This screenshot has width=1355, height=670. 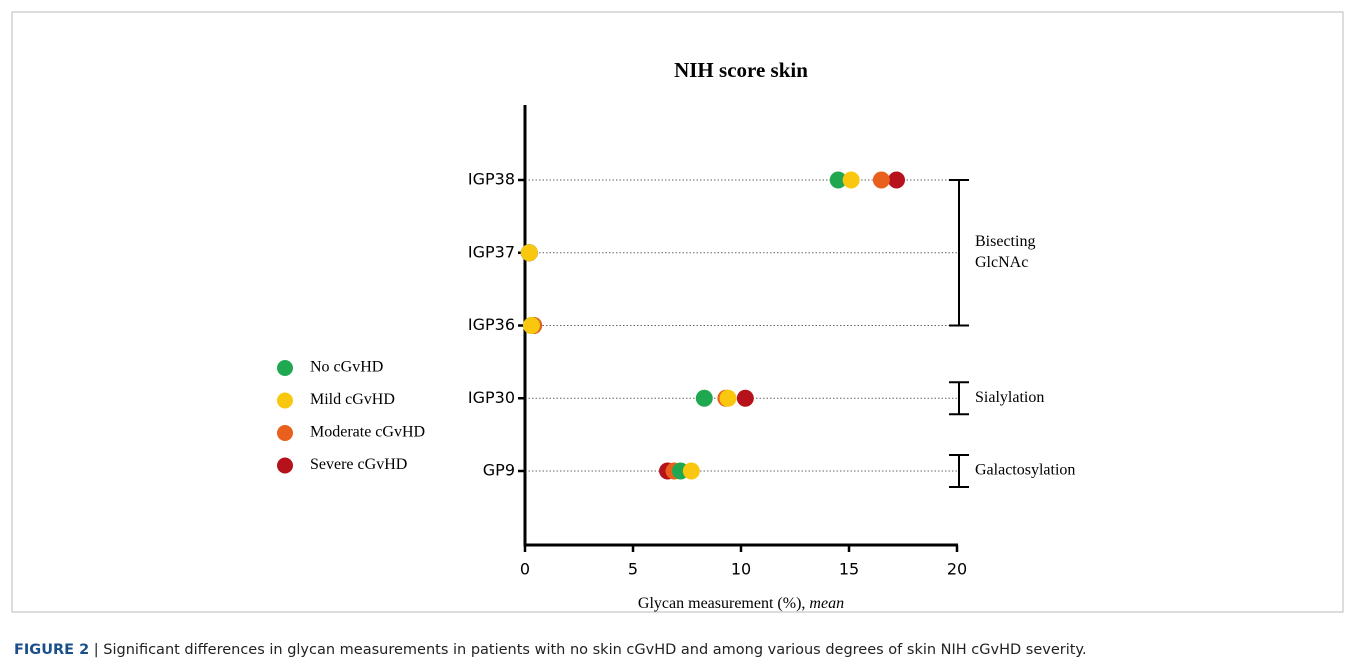 What do you see at coordinates (499, 470) in the screenshot?
I see `y-tick-label: GP9` at bounding box center [499, 470].